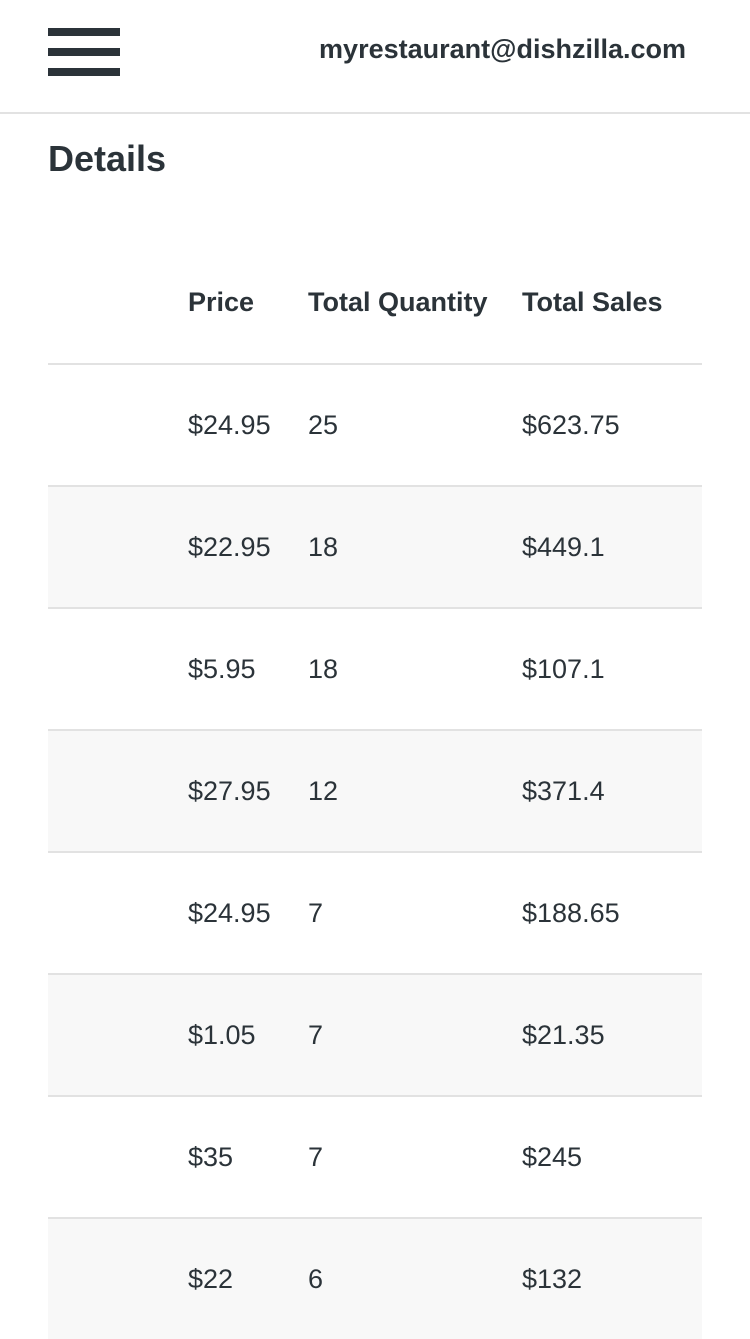 Image resolution: width=750 pixels, height=1339 pixels. I want to click on table-row: $5.95 18 $107.1, so click(375, 669).